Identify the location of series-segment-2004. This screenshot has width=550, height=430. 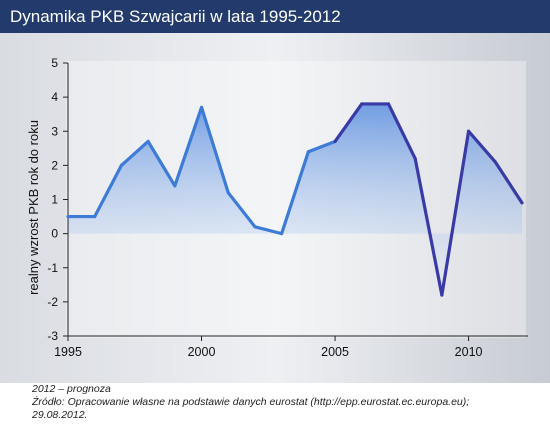
(321, 146).